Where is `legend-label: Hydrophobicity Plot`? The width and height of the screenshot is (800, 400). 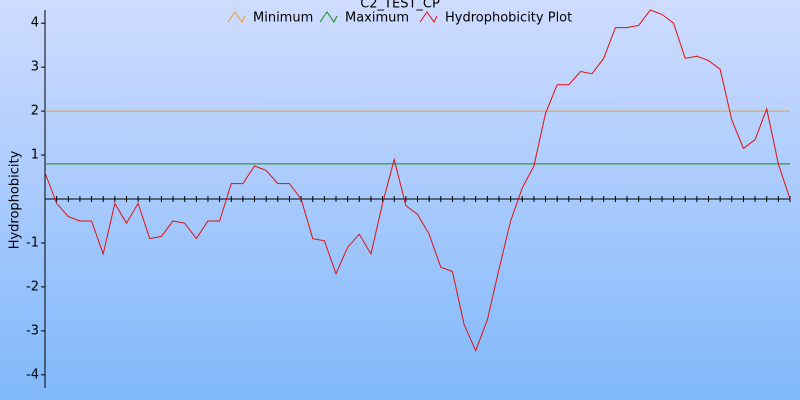
legend-label: Hydrophobicity Plot is located at coordinates (508, 18).